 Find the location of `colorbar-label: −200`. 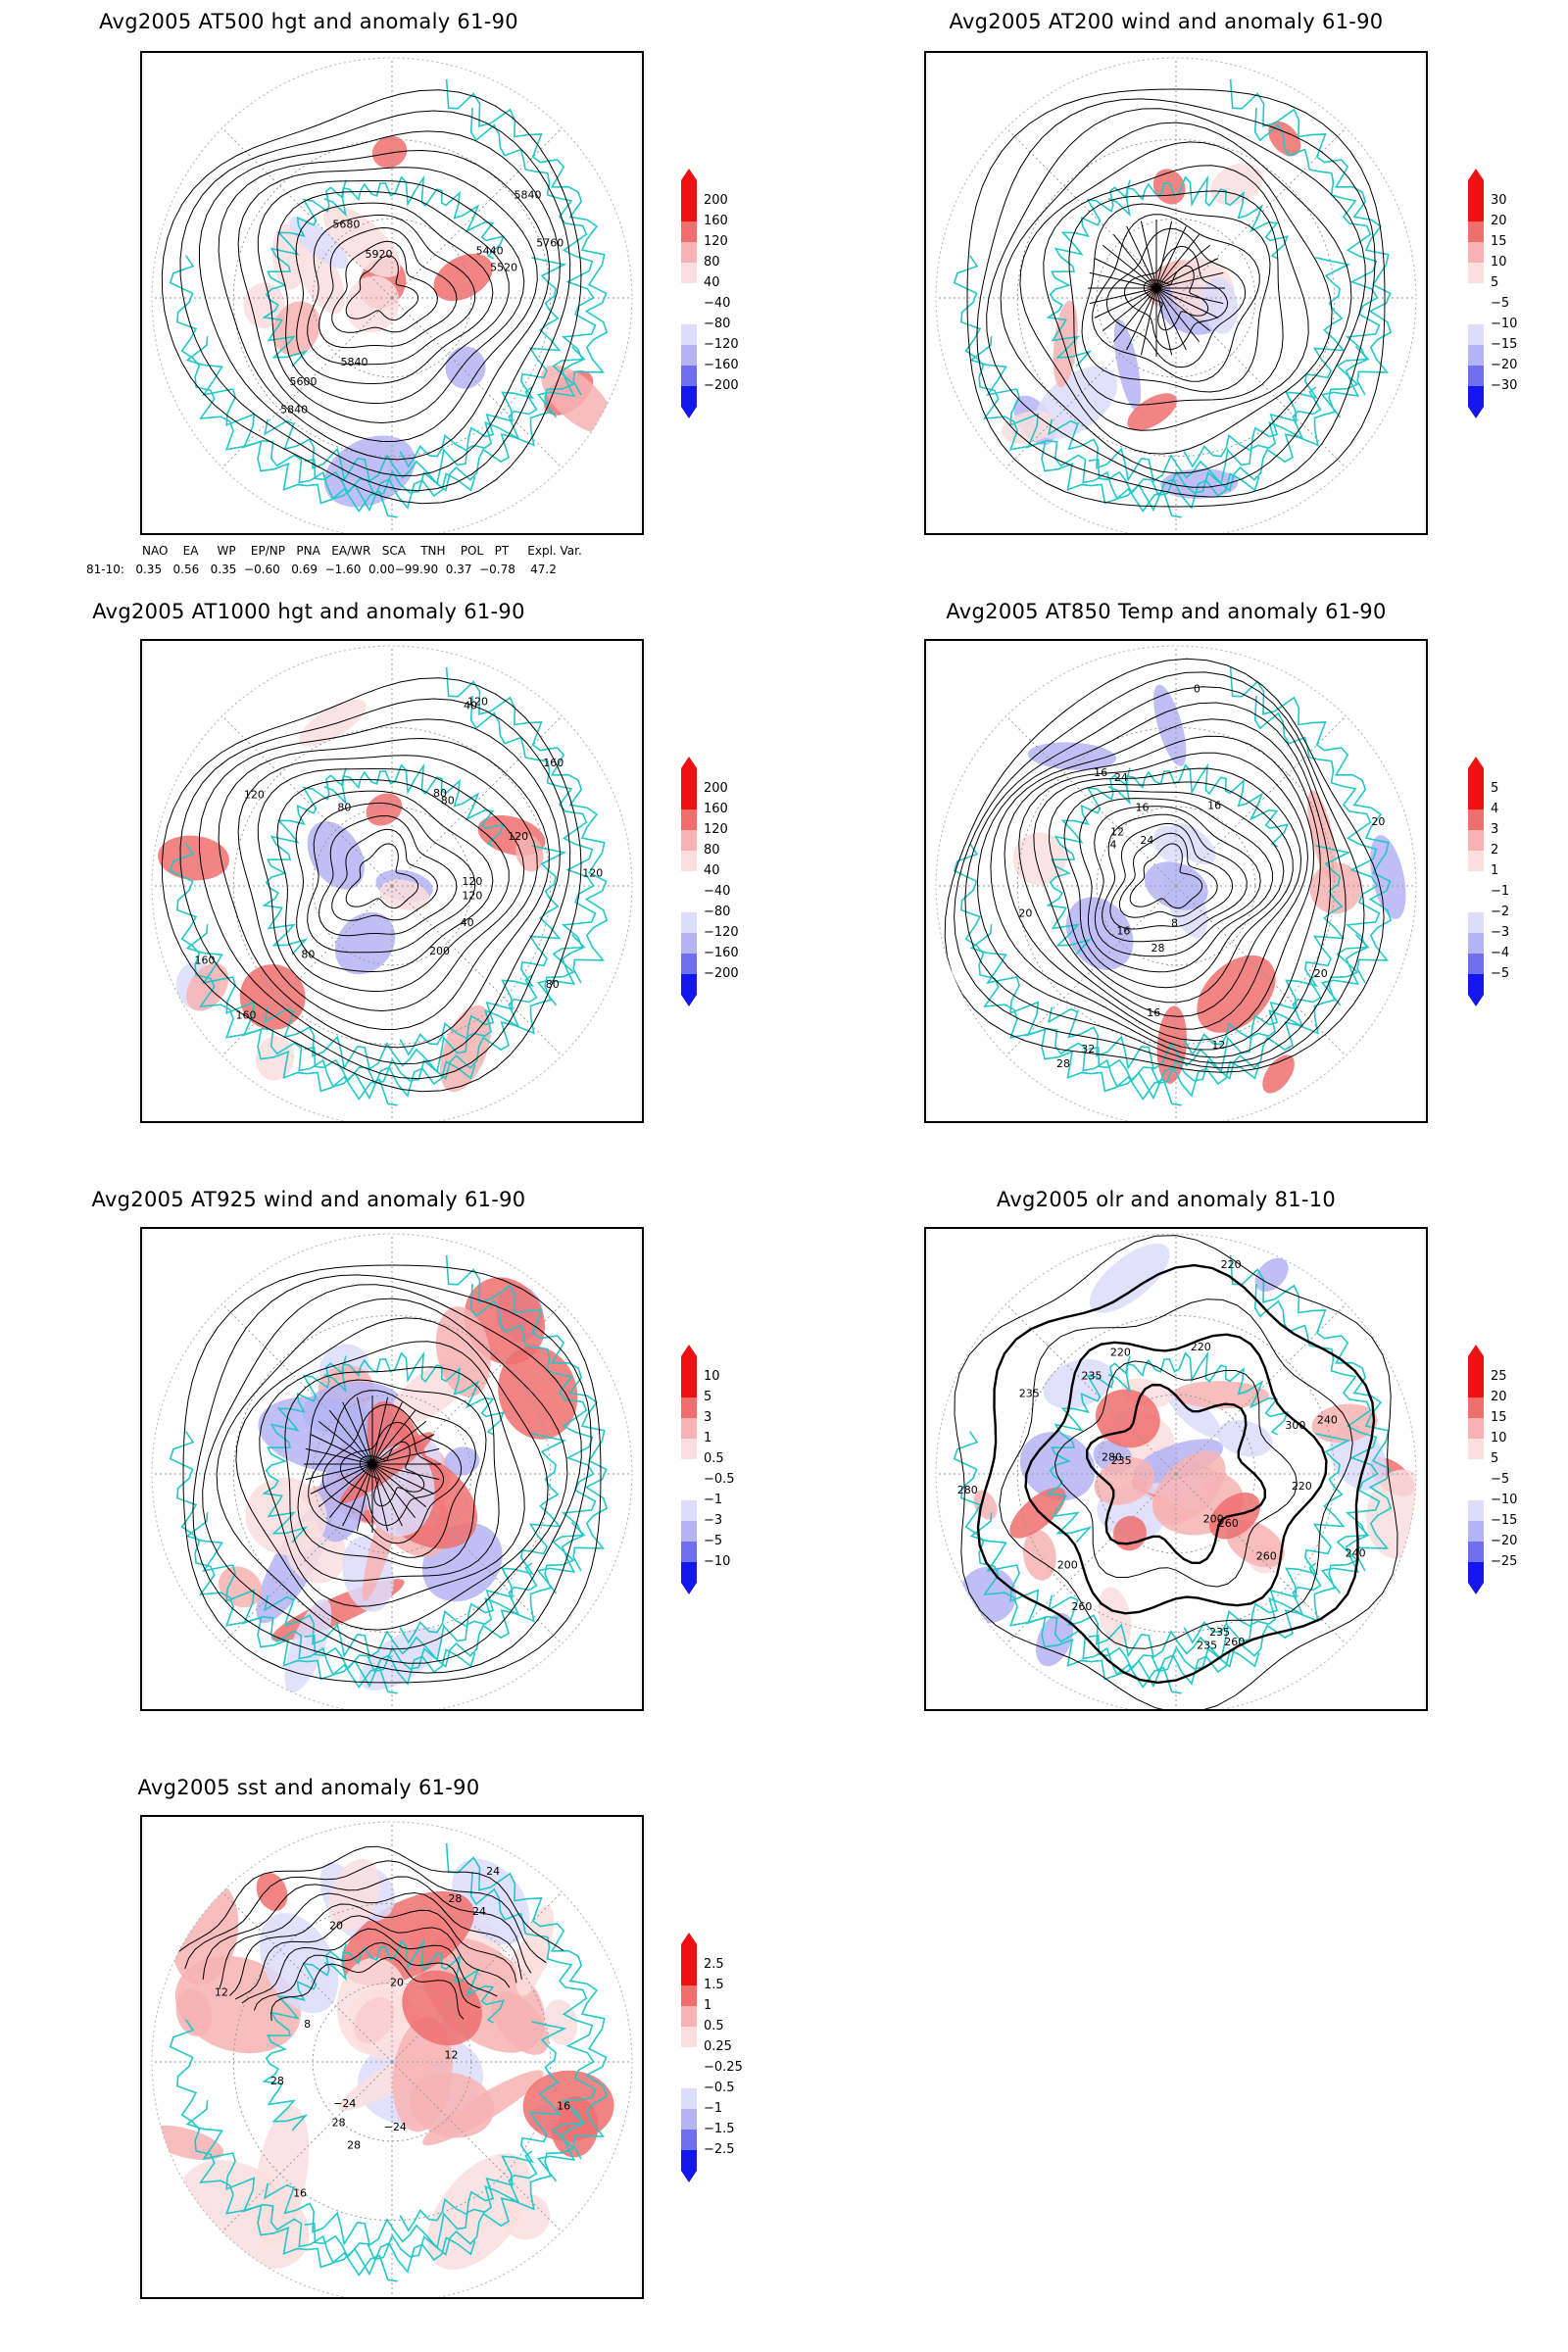

colorbar-label: −200 is located at coordinates (721, 973).